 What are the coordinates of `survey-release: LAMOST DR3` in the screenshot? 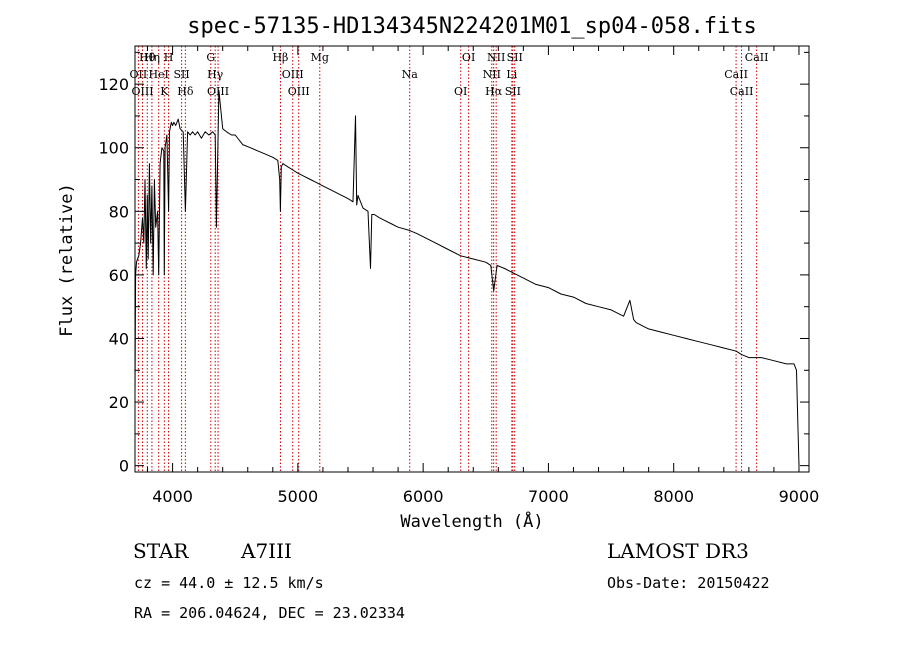 It's located at (678, 551).